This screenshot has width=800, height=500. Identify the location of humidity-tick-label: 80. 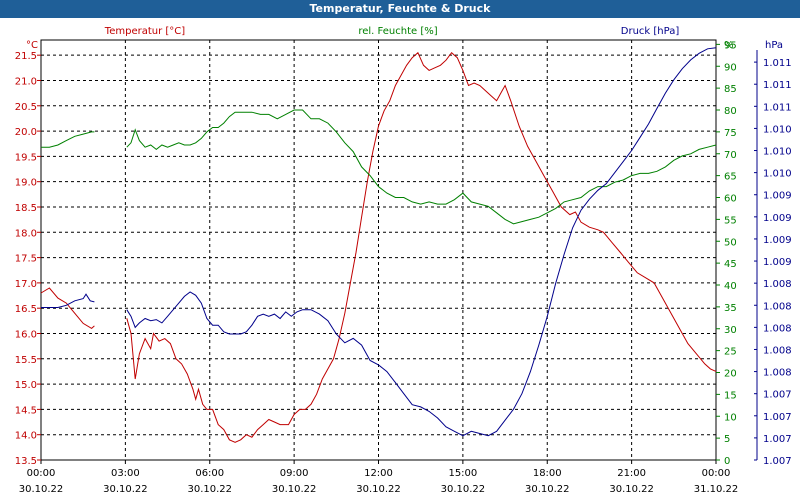
(730, 111).